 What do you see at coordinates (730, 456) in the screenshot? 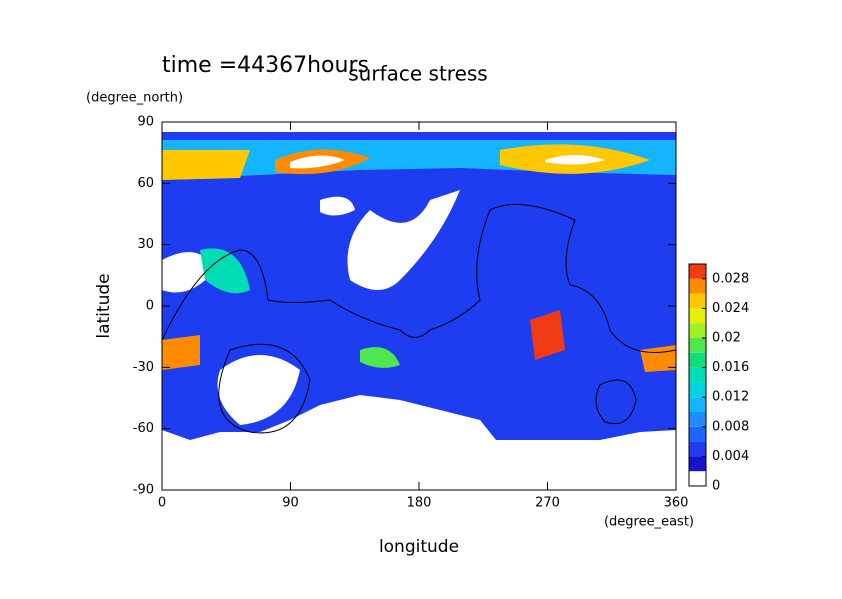
I see `colorbar-tick-label: 0.004` at bounding box center [730, 456].